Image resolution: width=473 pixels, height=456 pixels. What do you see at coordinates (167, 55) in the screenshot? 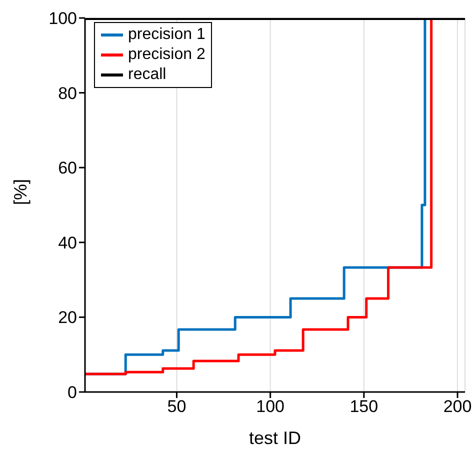
I see `legend-label: precision 2` at bounding box center [167, 55].